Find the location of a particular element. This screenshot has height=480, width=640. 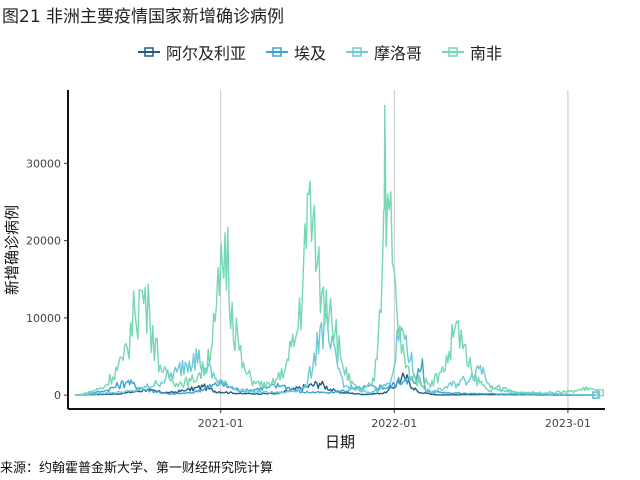

y-tick-label: 10000 is located at coordinates (43, 318).